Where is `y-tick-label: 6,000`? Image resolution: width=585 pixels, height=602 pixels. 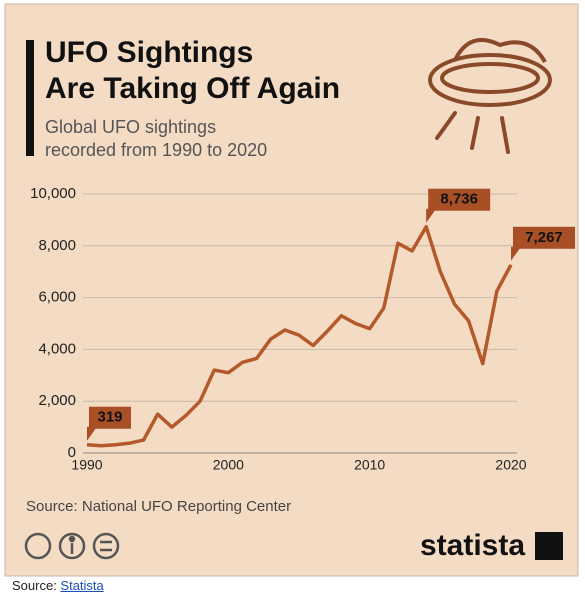
y-tick-label: 6,000 is located at coordinates (57, 297).